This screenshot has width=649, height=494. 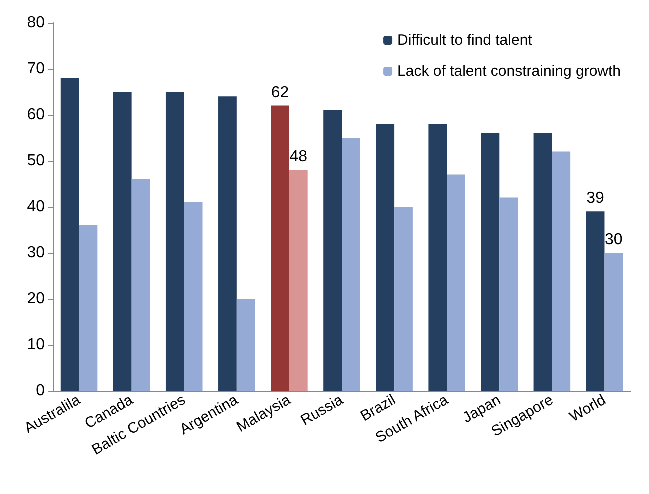 I want to click on y-tick-label: 10, so click(x=36, y=345).